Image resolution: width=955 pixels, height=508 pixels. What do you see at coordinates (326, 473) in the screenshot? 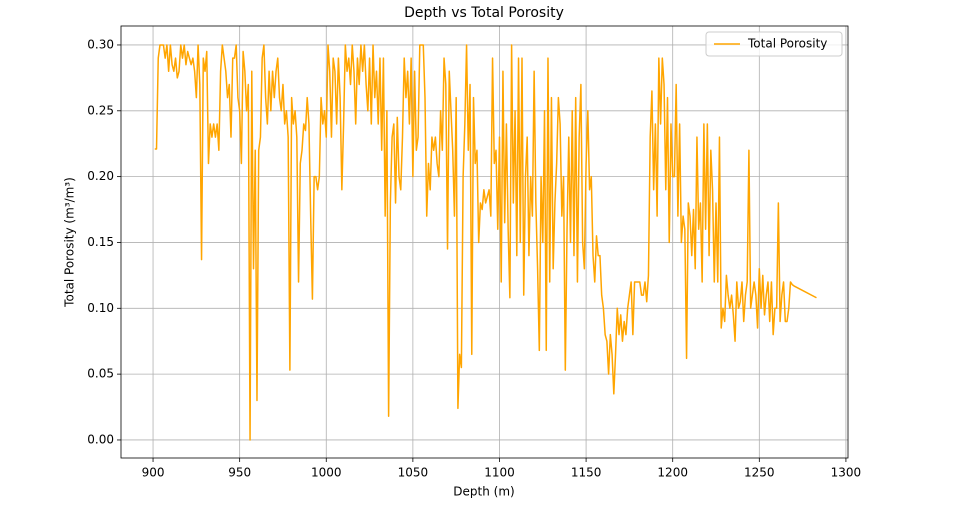
I see `x-tick-label: 1000` at bounding box center [326, 473].